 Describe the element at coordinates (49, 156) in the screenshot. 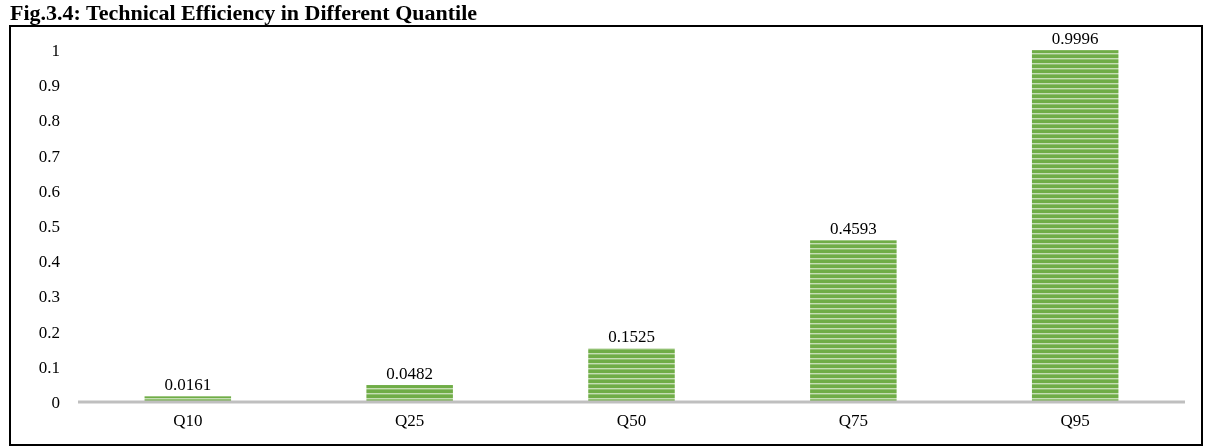

I see `y-tick-label: 0.7` at that location.